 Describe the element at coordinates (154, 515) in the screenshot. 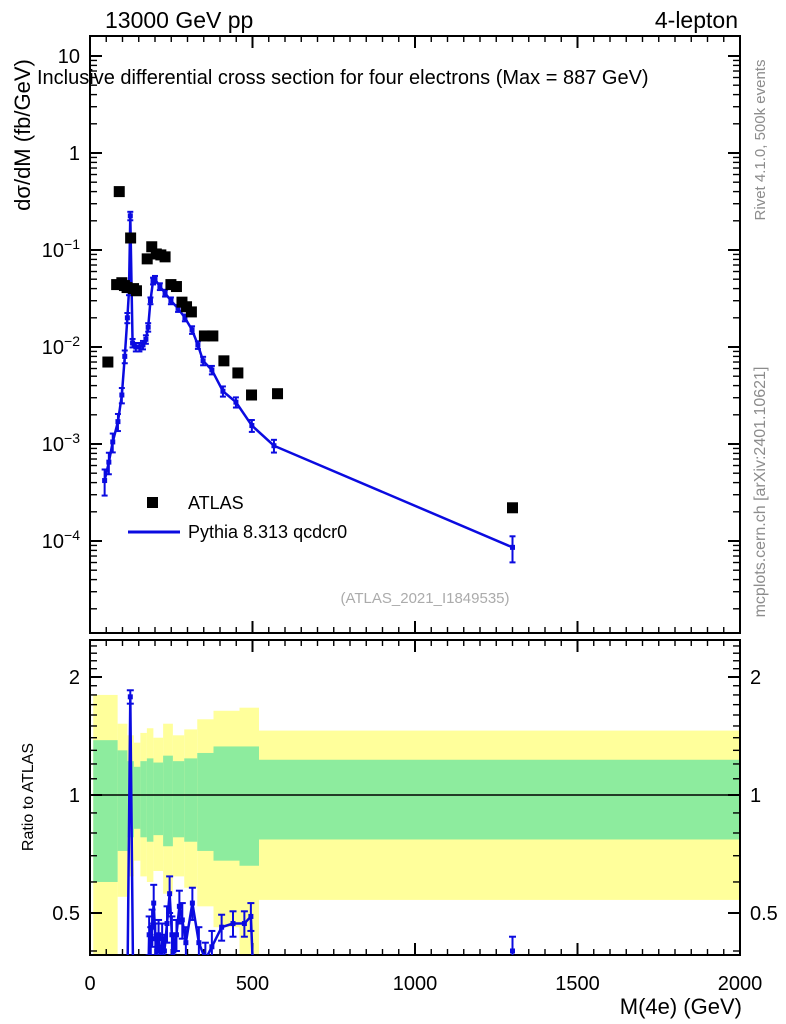

I see `legend-swatches` at that location.